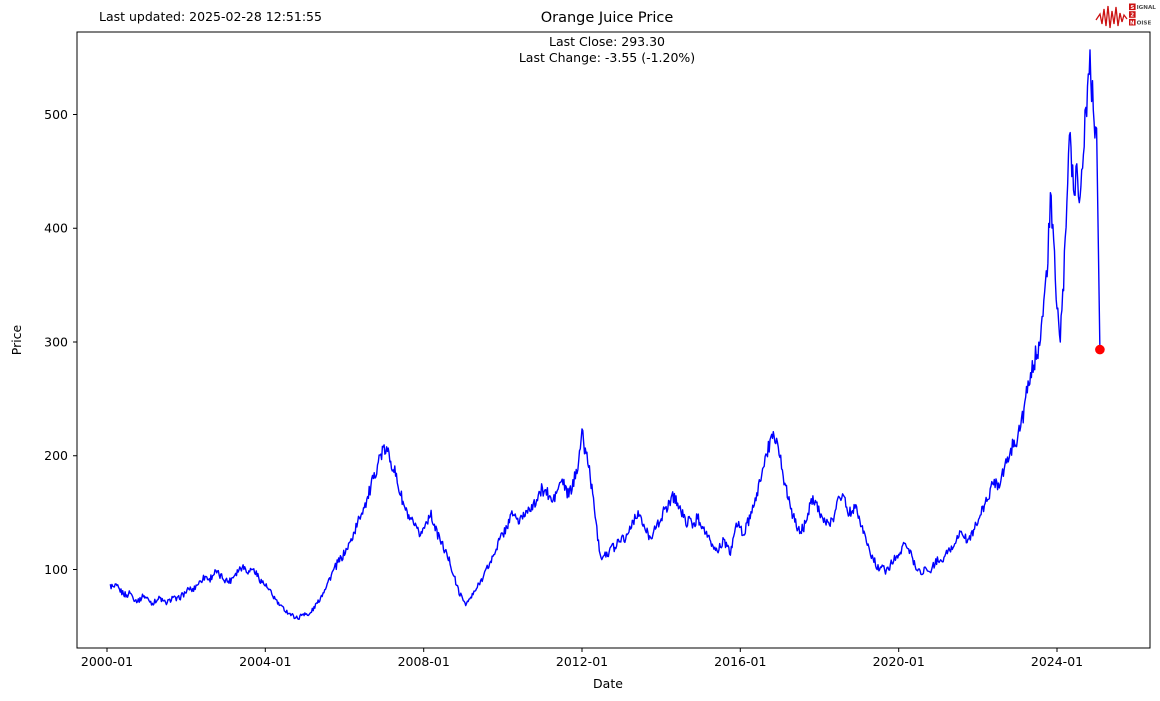  What do you see at coordinates (607, 18) in the screenshot?
I see `chart-title: Orange Juice Price` at bounding box center [607, 18].